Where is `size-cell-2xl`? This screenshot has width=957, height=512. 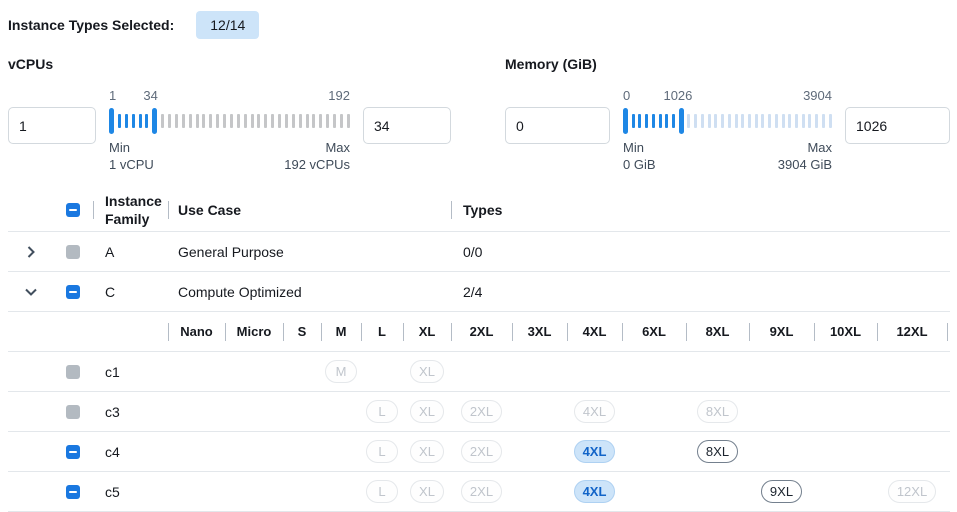
size-cell-2xl is located at coordinates (481, 371).